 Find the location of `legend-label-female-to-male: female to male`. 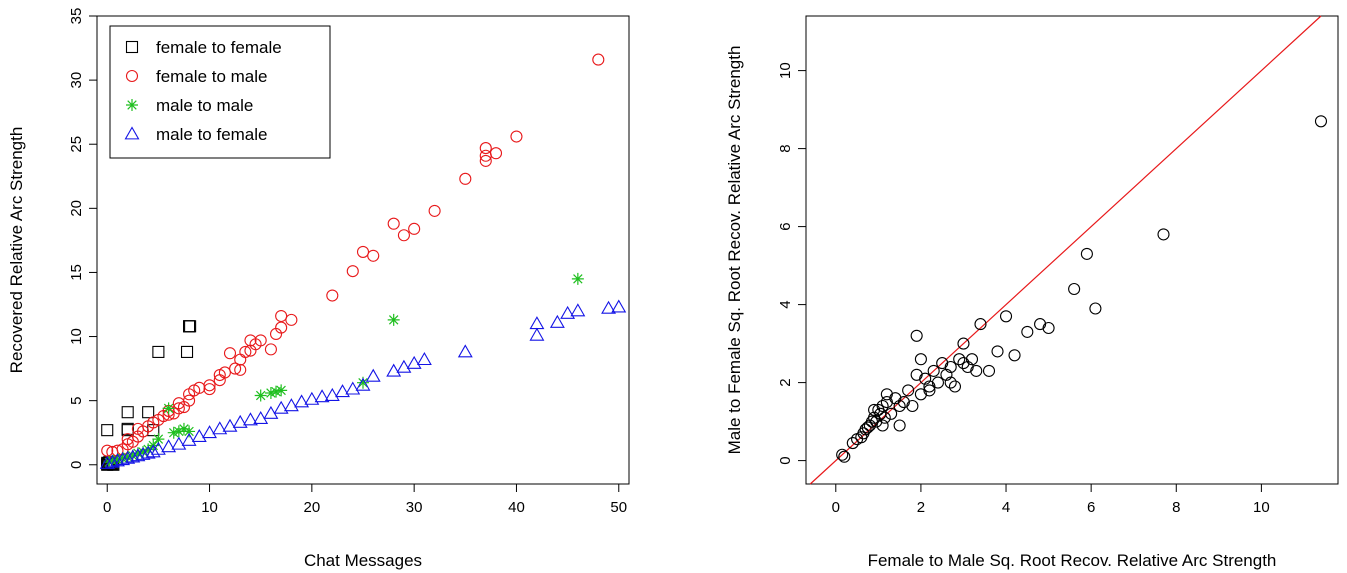

legend-label-female-to-male: female to male is located at coordinates (212, 76).